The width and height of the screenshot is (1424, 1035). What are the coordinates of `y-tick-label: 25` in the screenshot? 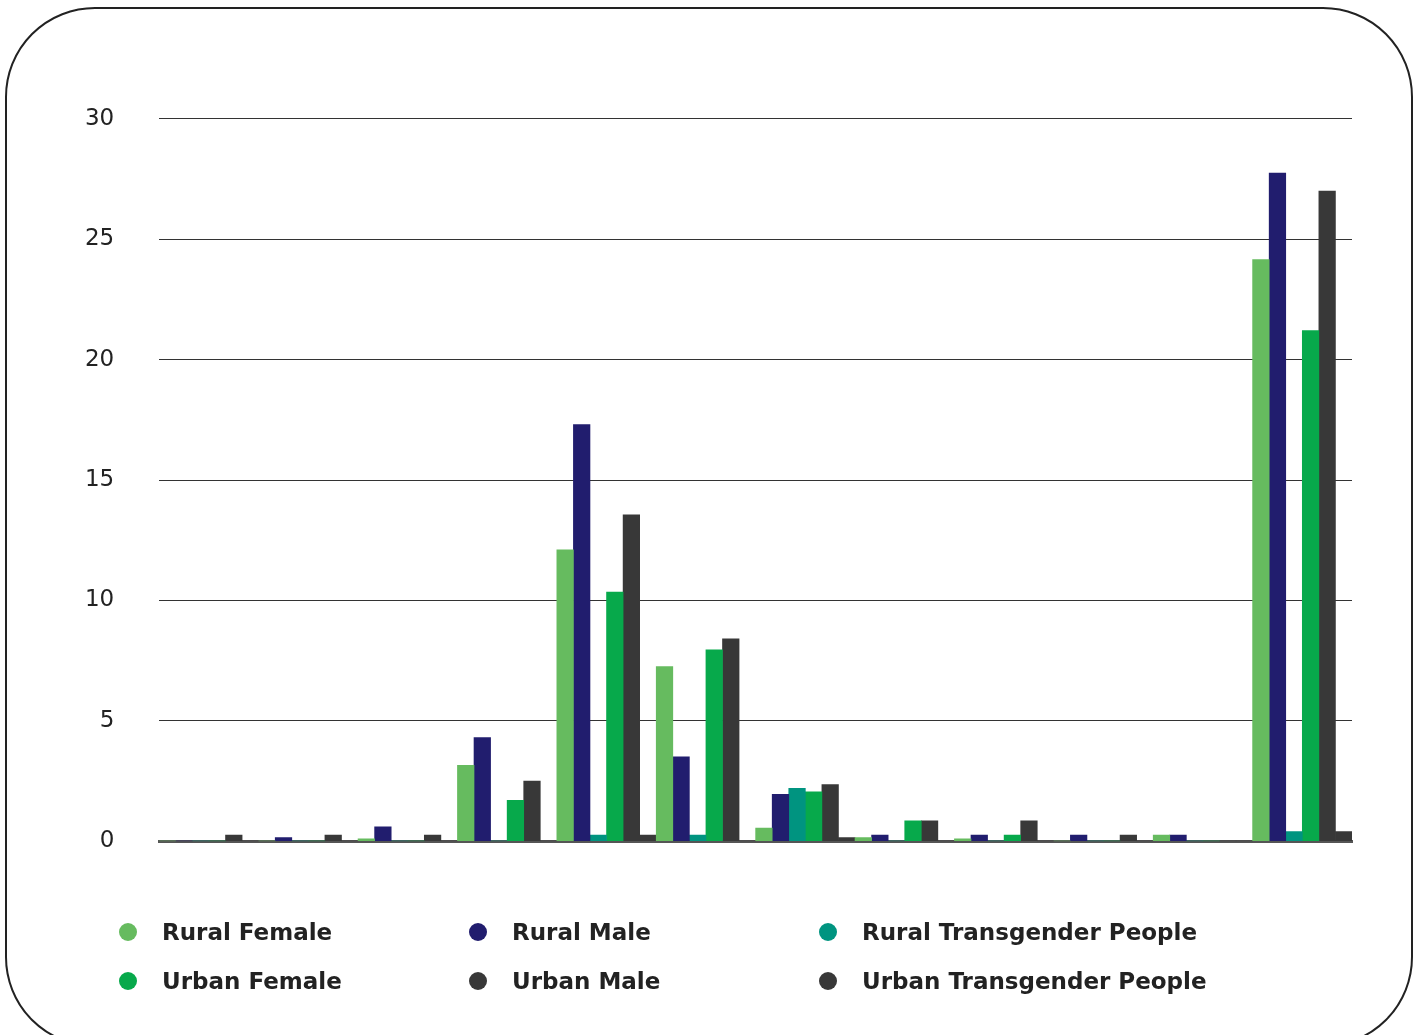 It's located at (99, 237).